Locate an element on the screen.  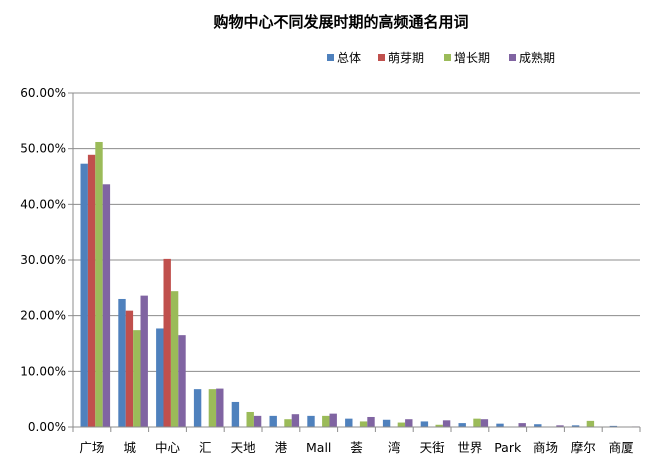
x-tick-label: 汇 is located at coordinates (205, 447).